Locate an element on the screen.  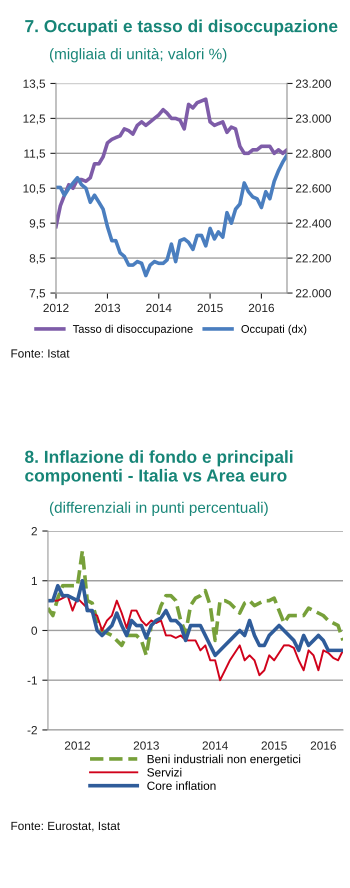
y2-tick-label: 22.600 is located at coordinates (313, 188).